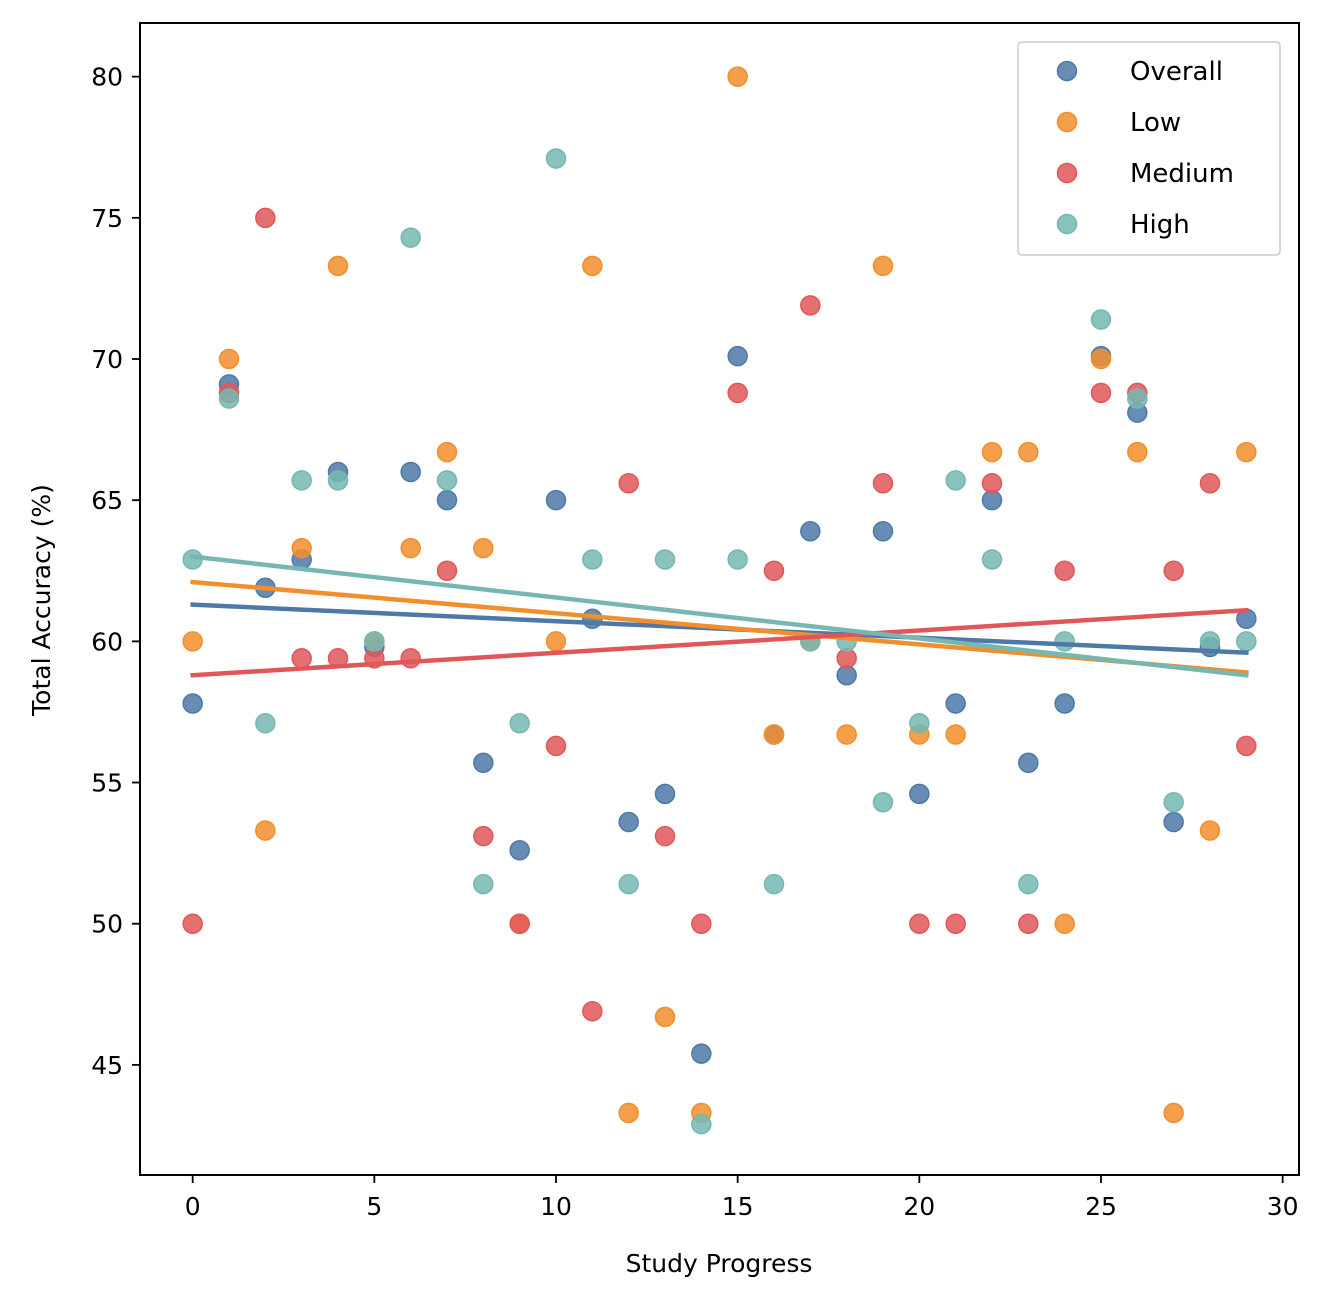 This screenshot has width=1329, height=1306. What do you see at coordinates (1160, 225) in the screenshot?
I see `legend-label-high: High` at bounding box center [1160, 225].